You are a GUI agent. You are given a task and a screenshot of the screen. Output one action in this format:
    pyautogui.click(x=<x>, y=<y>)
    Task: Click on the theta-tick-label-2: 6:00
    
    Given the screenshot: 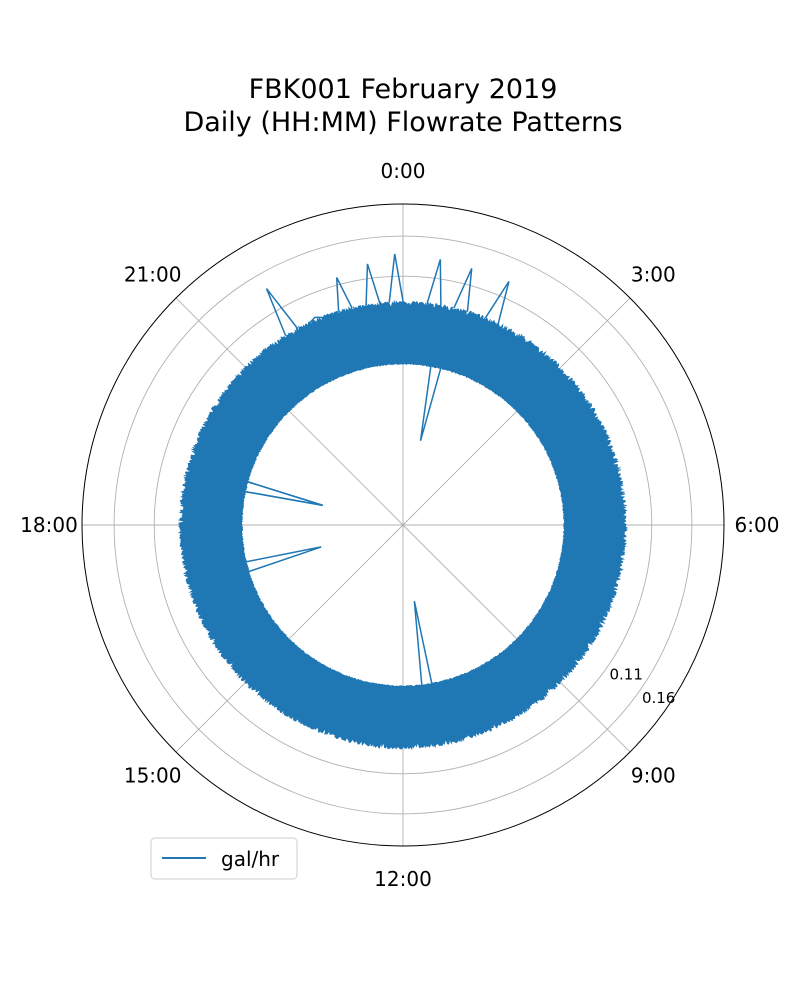 What is the action you would take?
    pyautogui.click(x=757, y=525)
    